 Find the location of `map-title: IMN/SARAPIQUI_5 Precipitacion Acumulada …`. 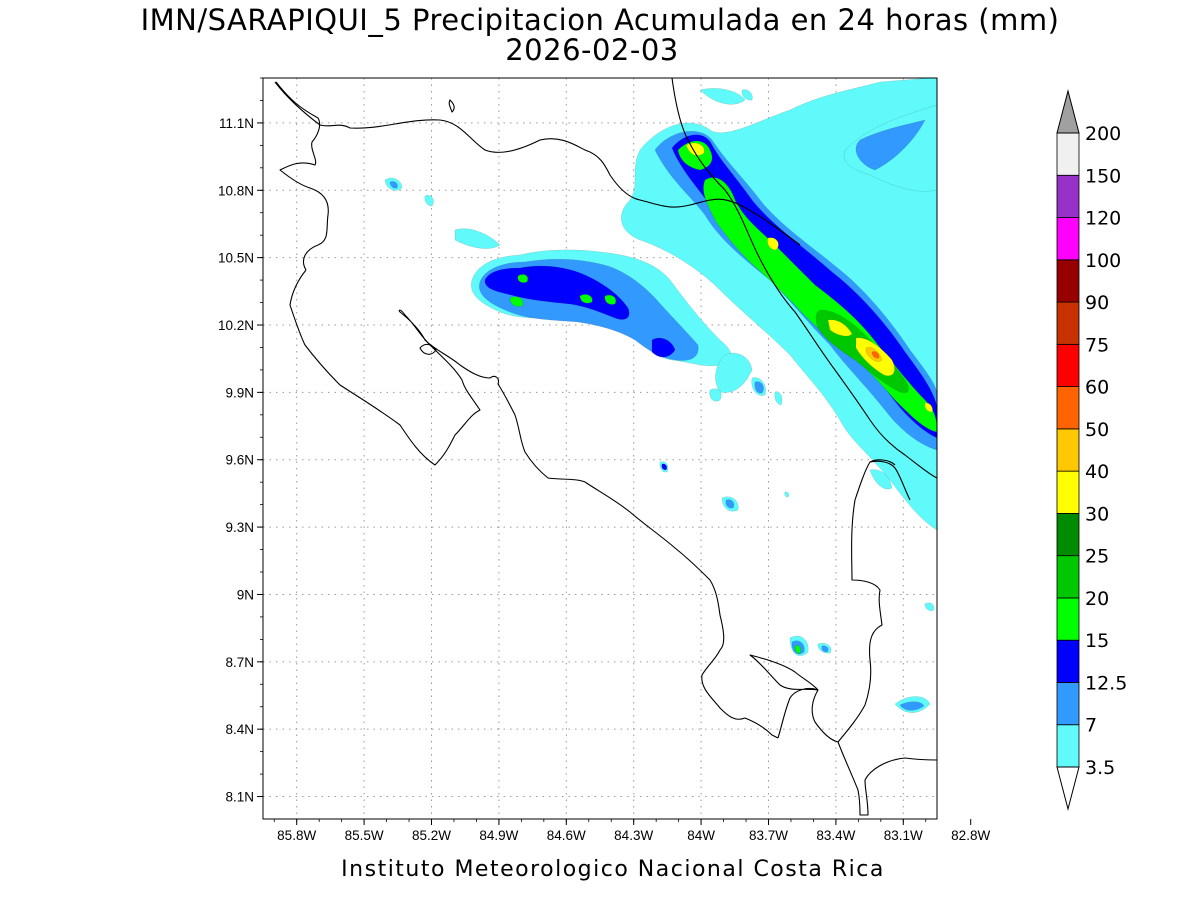

map-title: IMN/SARAPIQUI_5 Precipitacion Acumulada … is located at coordinates (600, 20).